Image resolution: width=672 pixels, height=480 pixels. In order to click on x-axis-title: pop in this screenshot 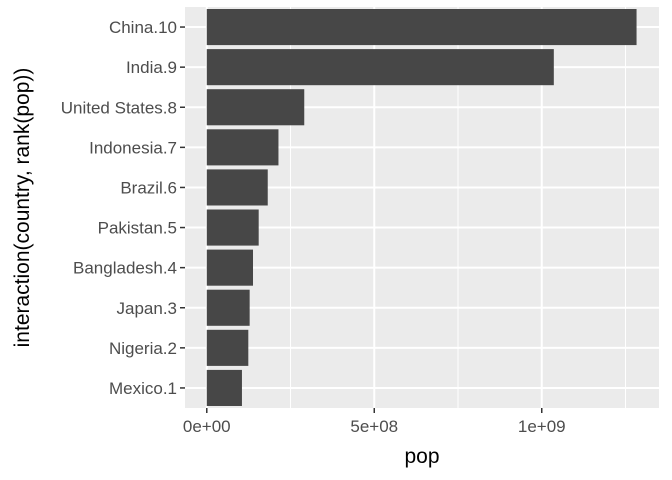, I will do `click(421, 456)`.